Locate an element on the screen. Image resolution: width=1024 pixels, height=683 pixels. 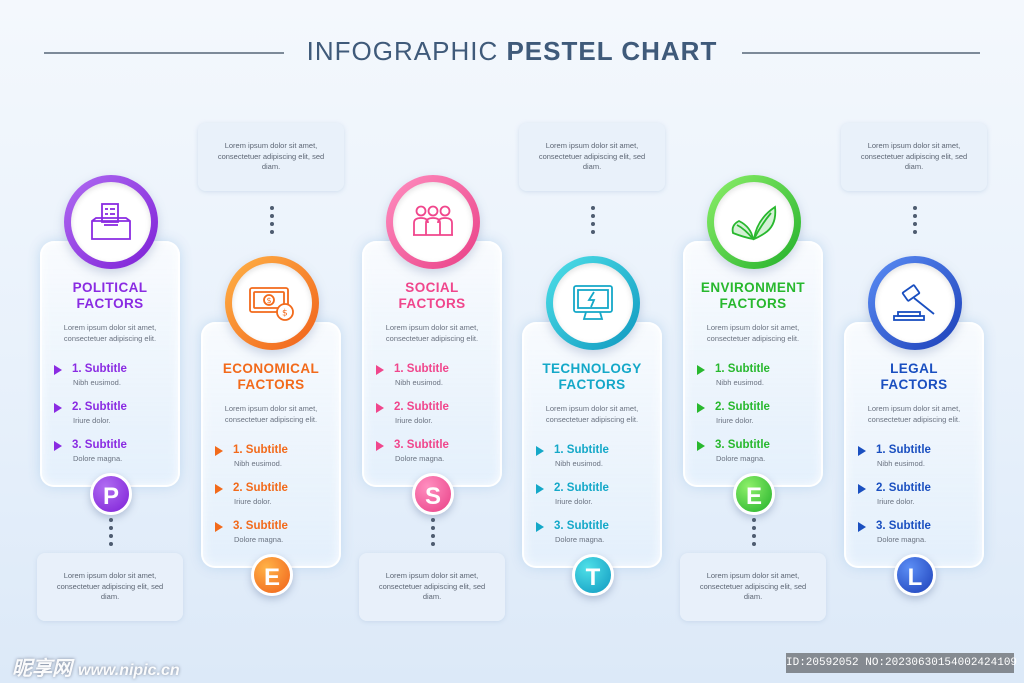
factor-title: POLITICAL FACTORS is located at coordinates (110, 296).